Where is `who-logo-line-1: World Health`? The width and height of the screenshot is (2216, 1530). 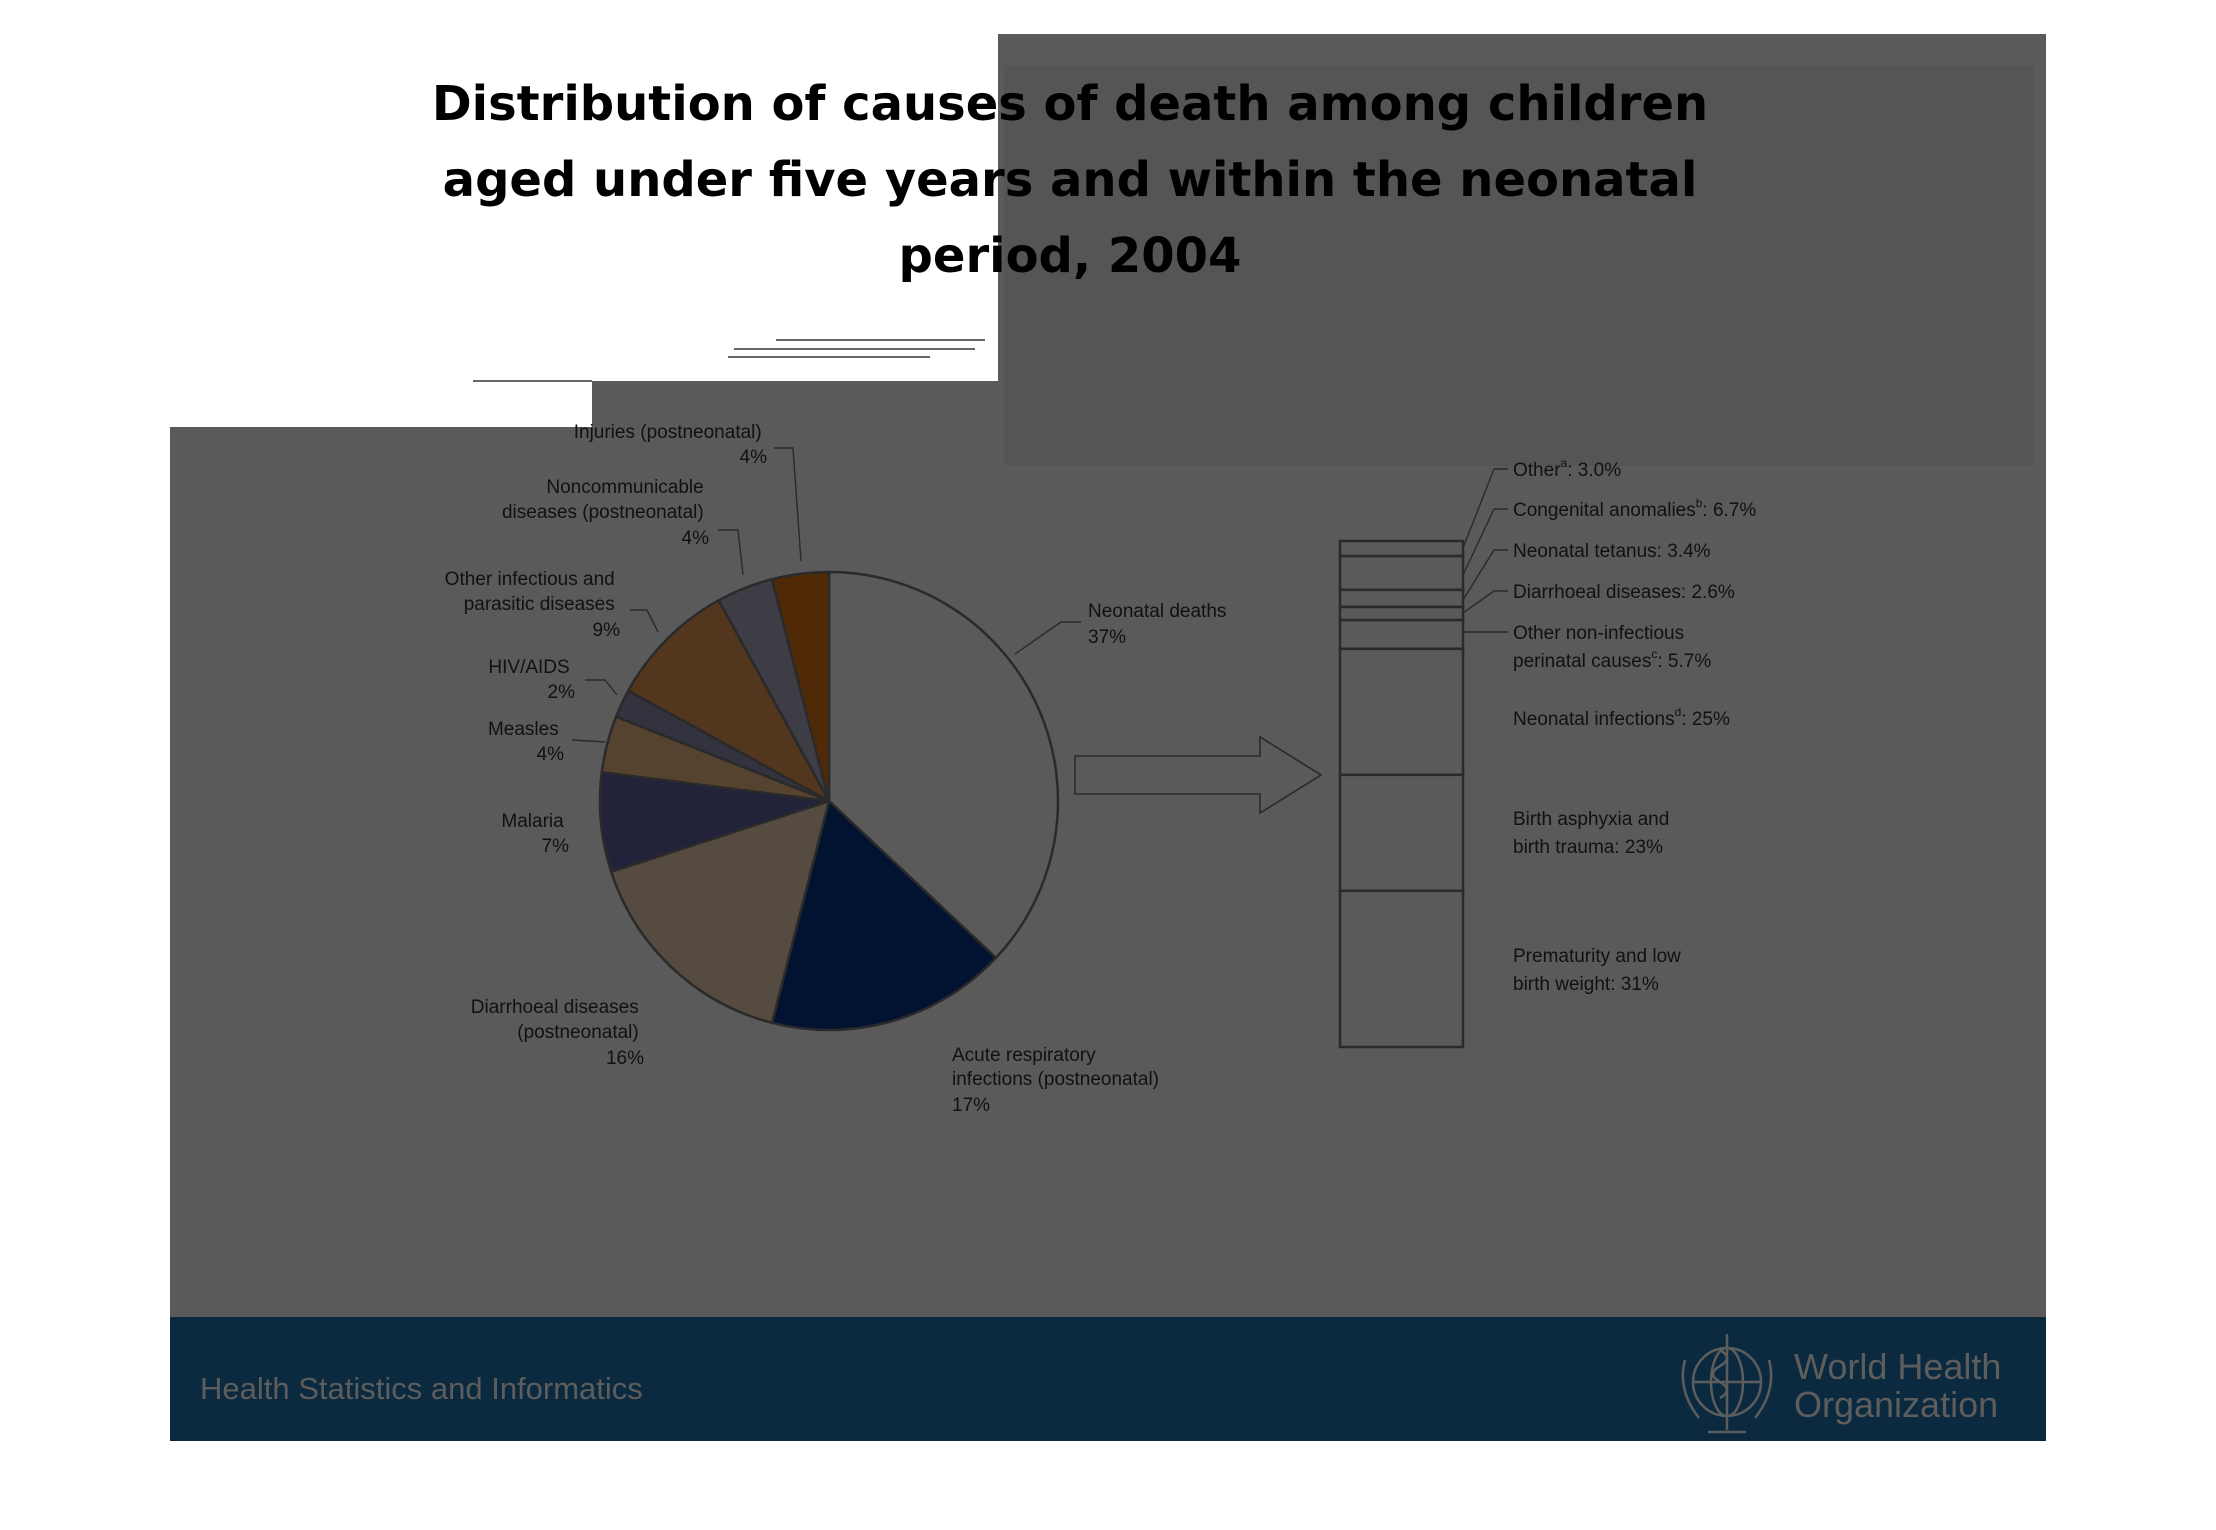 who-logo-line-1: World Health is located at coordinates (1897, 1366).